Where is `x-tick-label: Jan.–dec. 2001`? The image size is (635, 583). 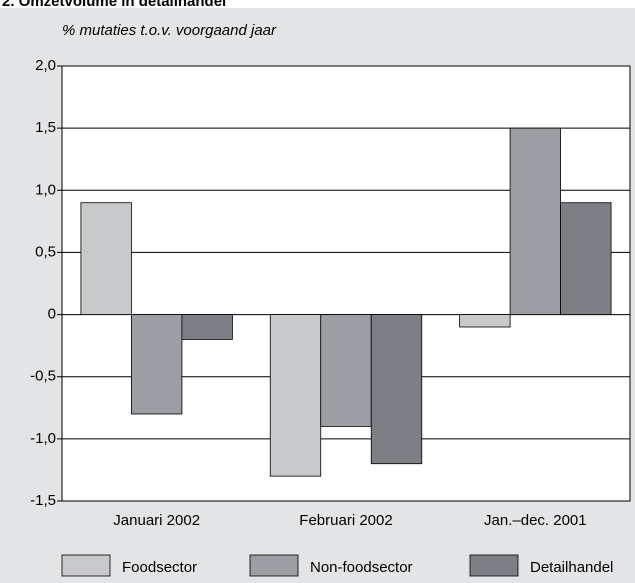 x-tick-label: Jan.–dec. 2001 is located at coordinates (535, 520).